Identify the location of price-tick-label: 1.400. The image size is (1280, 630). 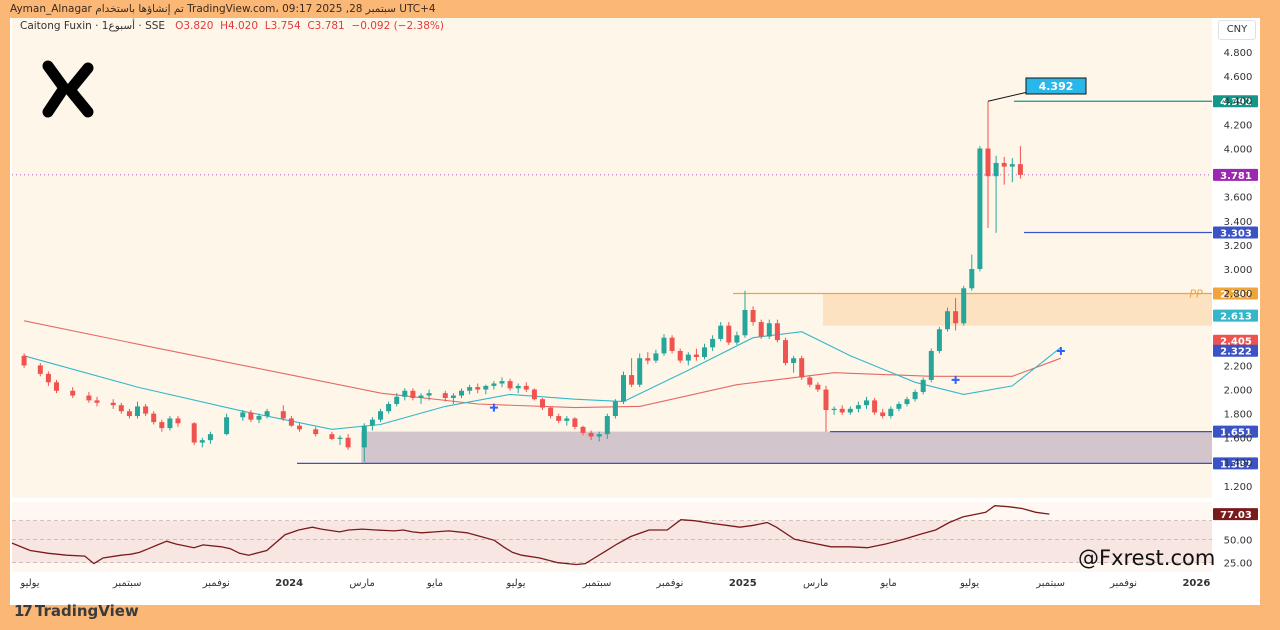
(1238, 463).